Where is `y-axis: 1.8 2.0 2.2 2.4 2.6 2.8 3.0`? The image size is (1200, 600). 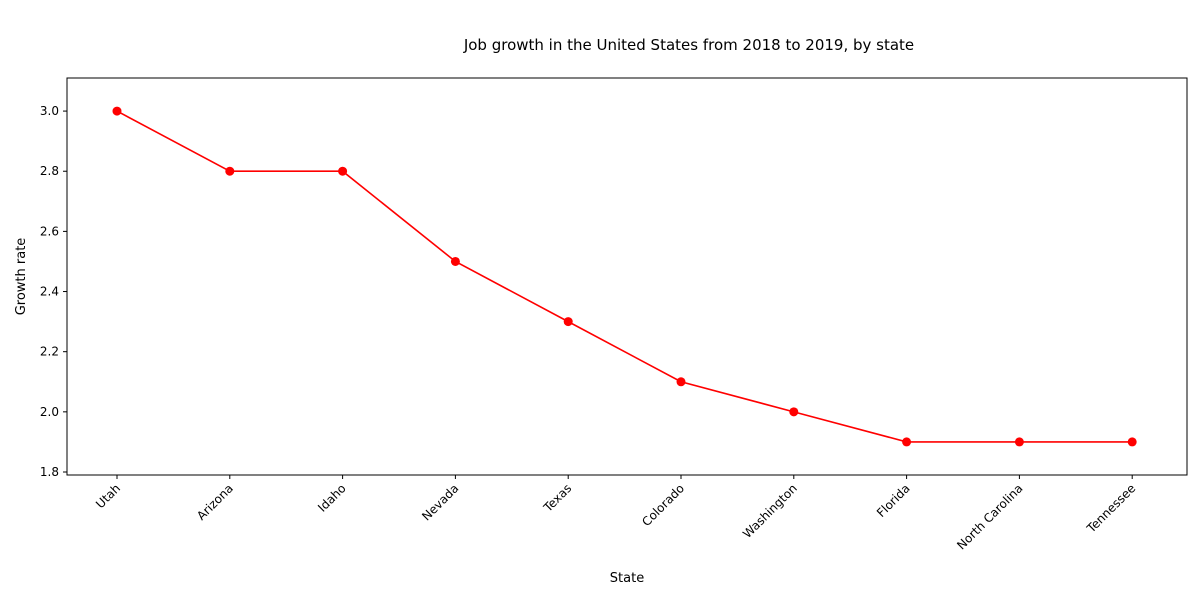
y-axis: 1.8 2.0 2.2 2.4 2.6 2.8 3.0 is located at coordinates (53, 291).